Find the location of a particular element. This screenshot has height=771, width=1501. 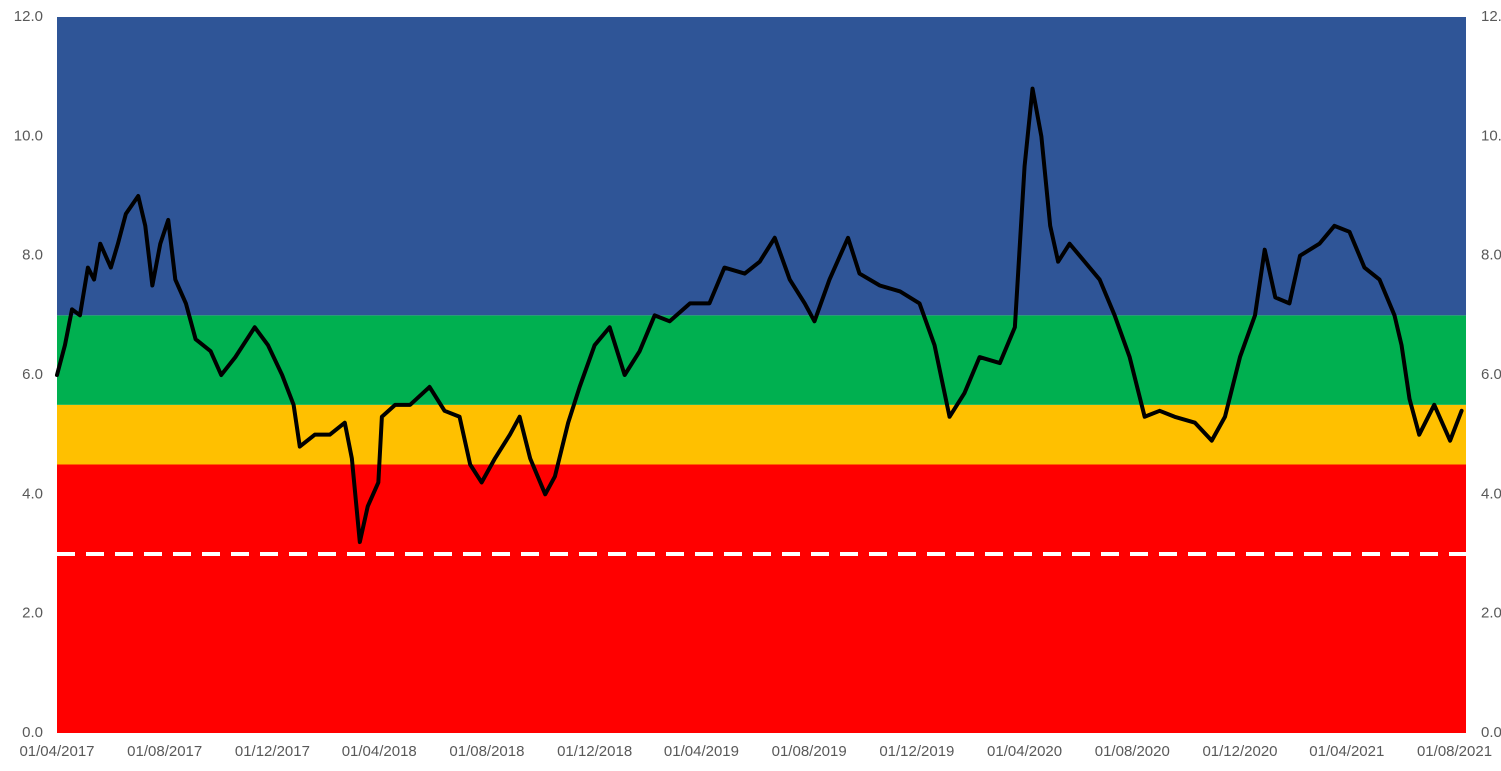

x-tick-label: 01/04/2018 is located at coordinates (379, 751).